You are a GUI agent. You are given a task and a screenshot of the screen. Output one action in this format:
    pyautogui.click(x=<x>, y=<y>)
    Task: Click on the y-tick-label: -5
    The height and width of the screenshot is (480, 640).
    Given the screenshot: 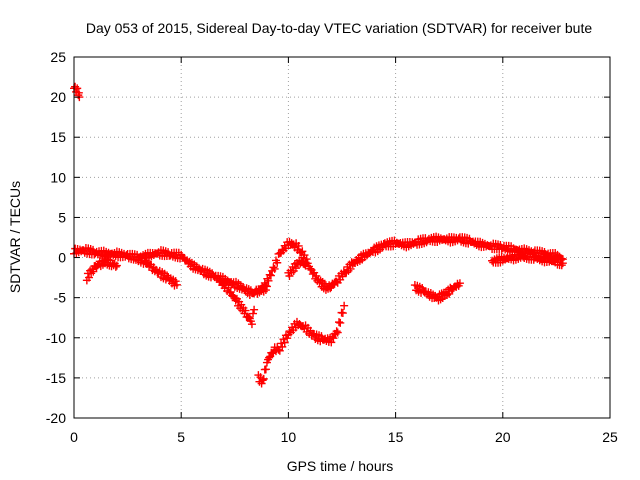 What is the action you would take?
    pyautogui.click(x=60, y=298)
    